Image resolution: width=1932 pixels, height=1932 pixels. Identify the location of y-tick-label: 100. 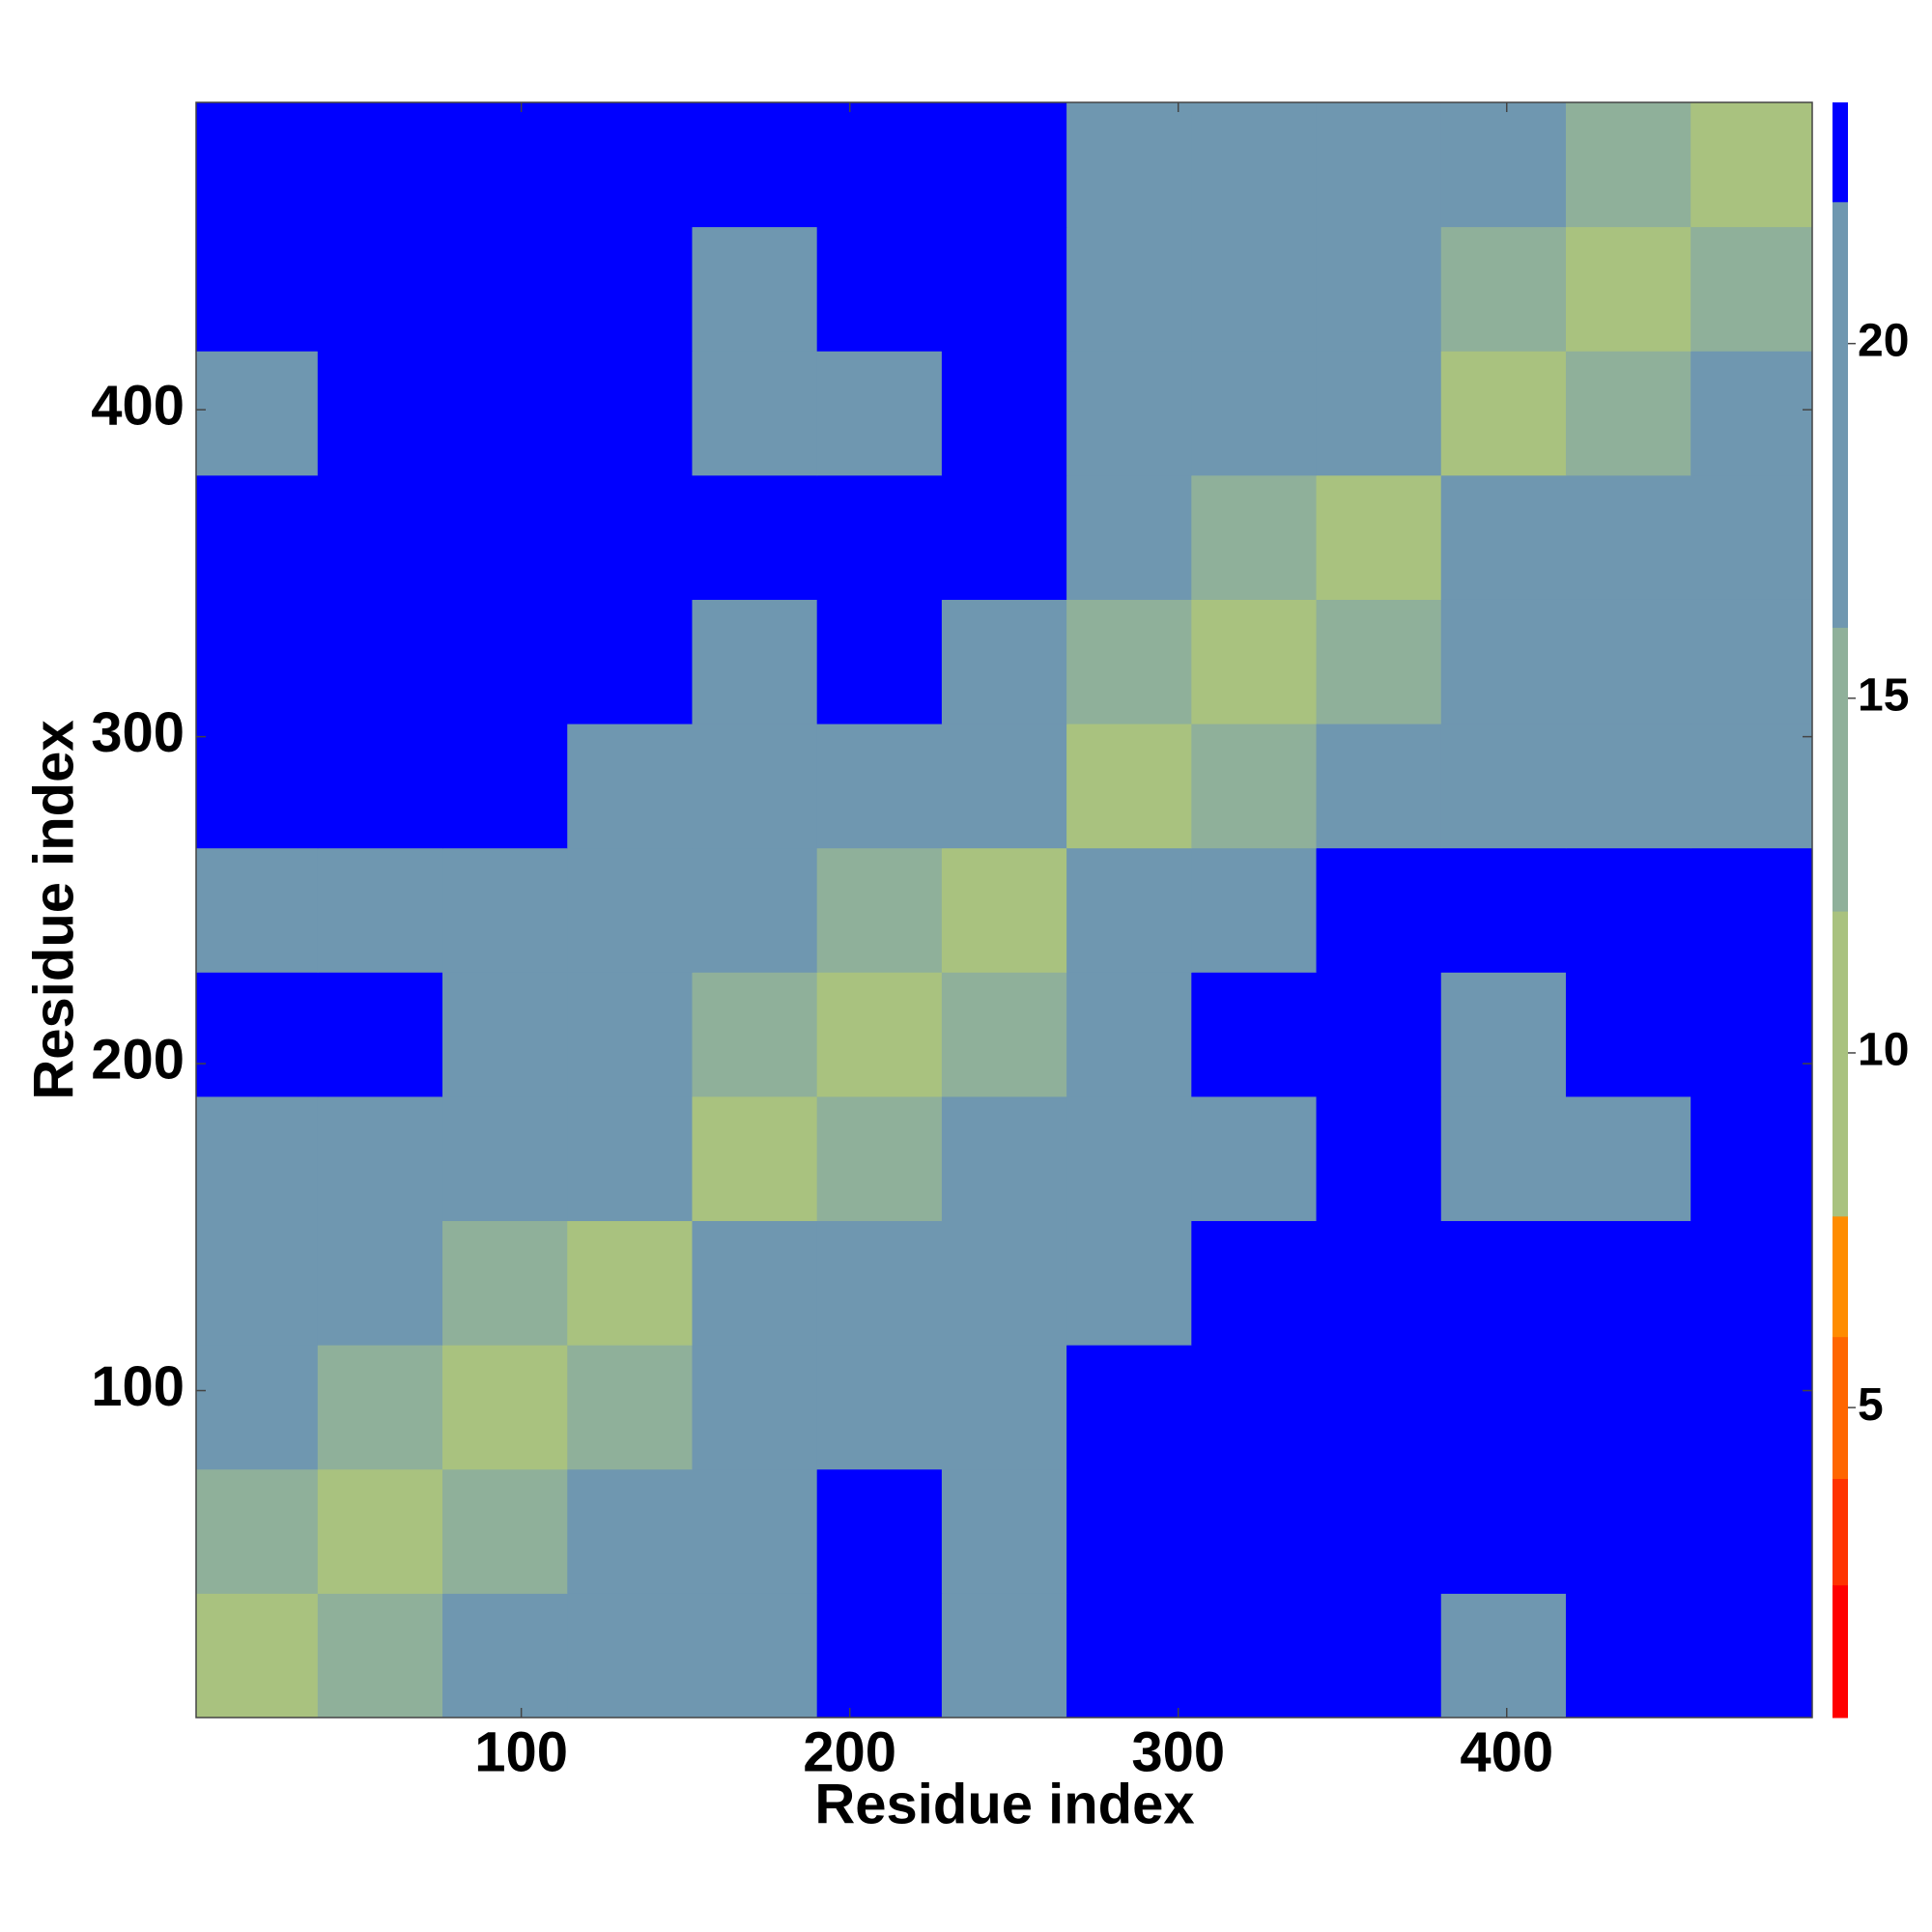
(138, 1386).